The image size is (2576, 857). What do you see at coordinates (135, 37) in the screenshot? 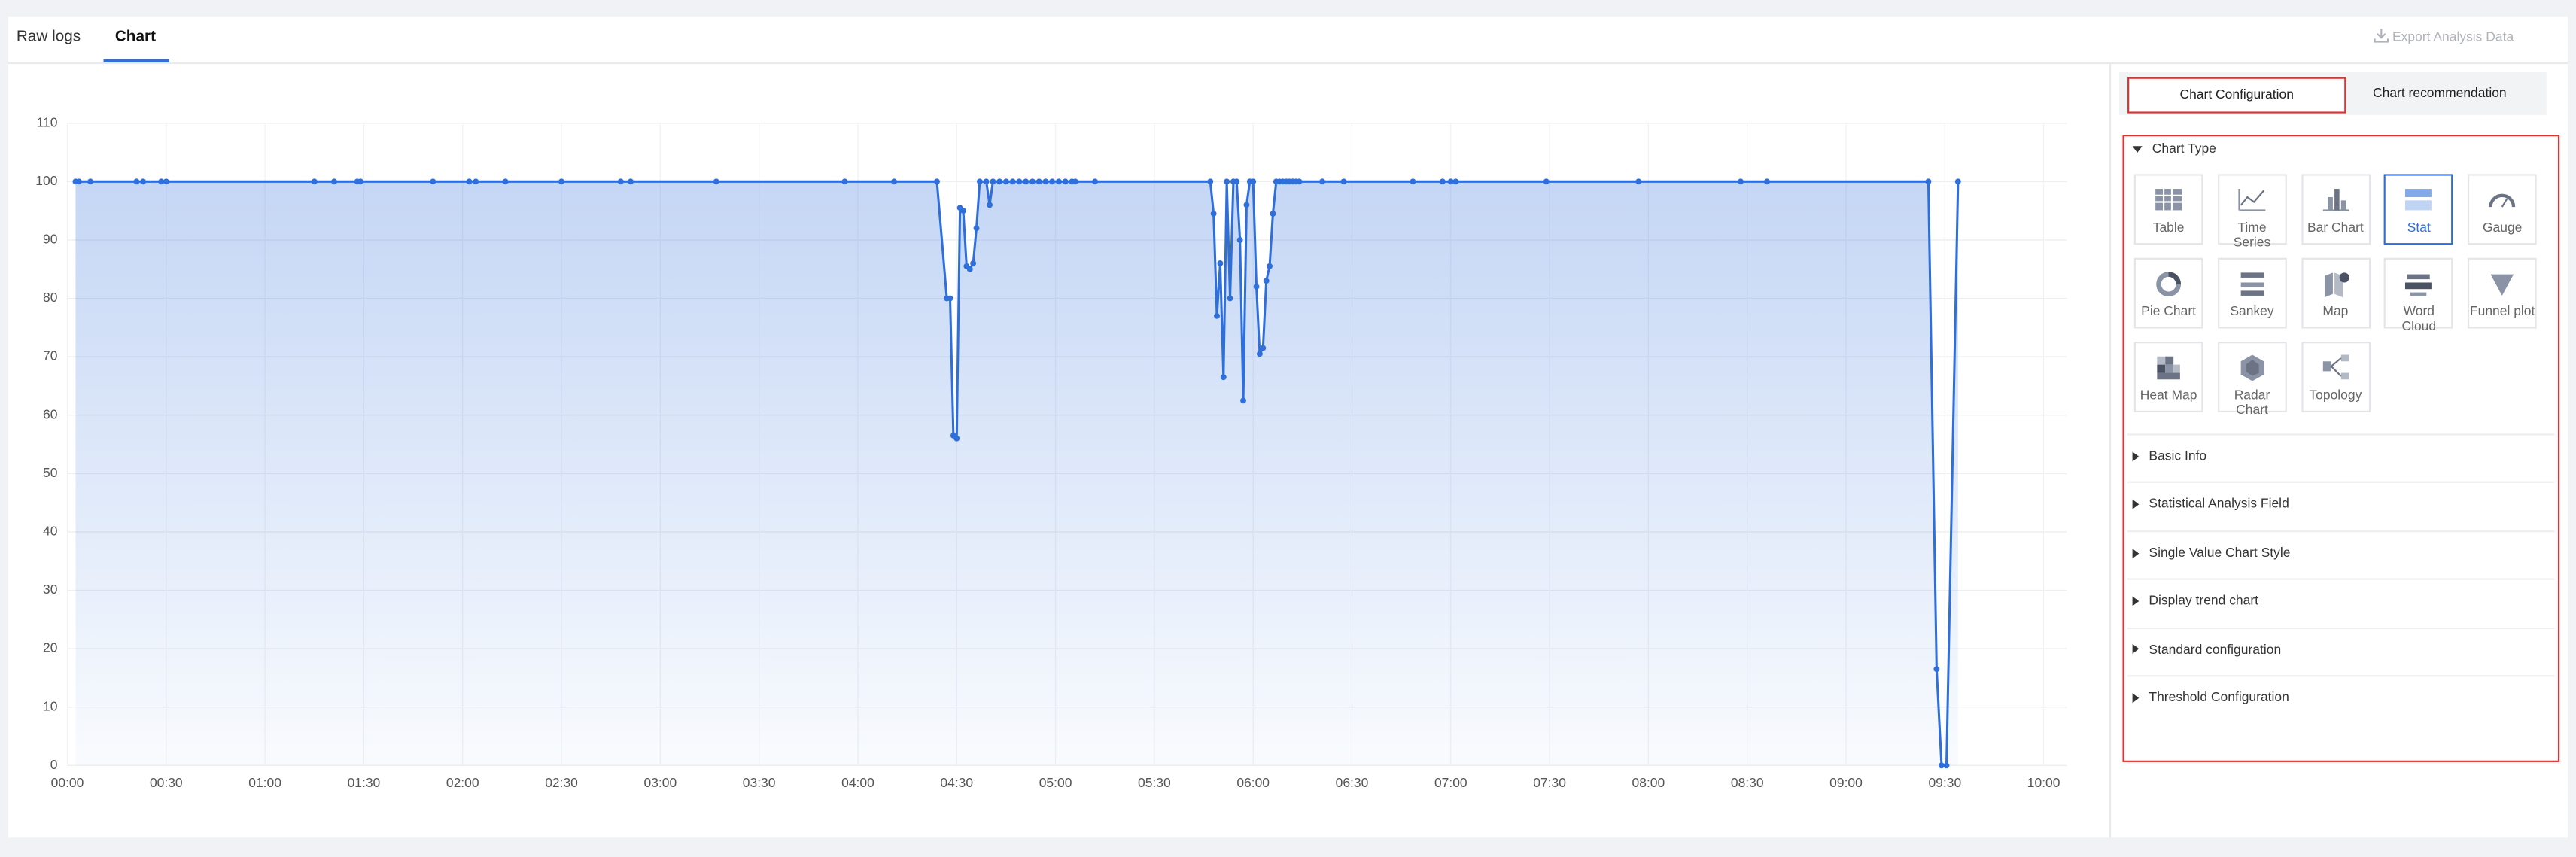
I see `tab-active: Chart` at bounding box center [135, 37].